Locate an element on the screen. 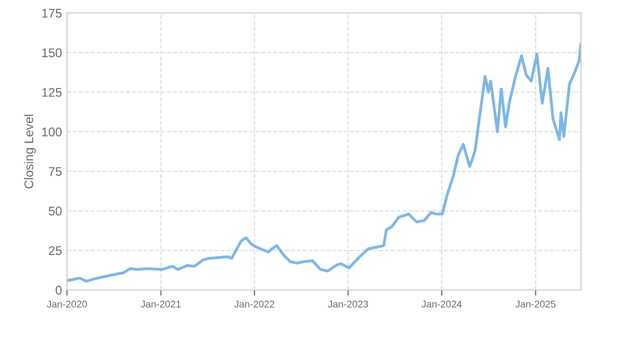 This screenshot has height=350, width=623. x-tick-label: Jan-2025 is located at coordinates (535, 304).